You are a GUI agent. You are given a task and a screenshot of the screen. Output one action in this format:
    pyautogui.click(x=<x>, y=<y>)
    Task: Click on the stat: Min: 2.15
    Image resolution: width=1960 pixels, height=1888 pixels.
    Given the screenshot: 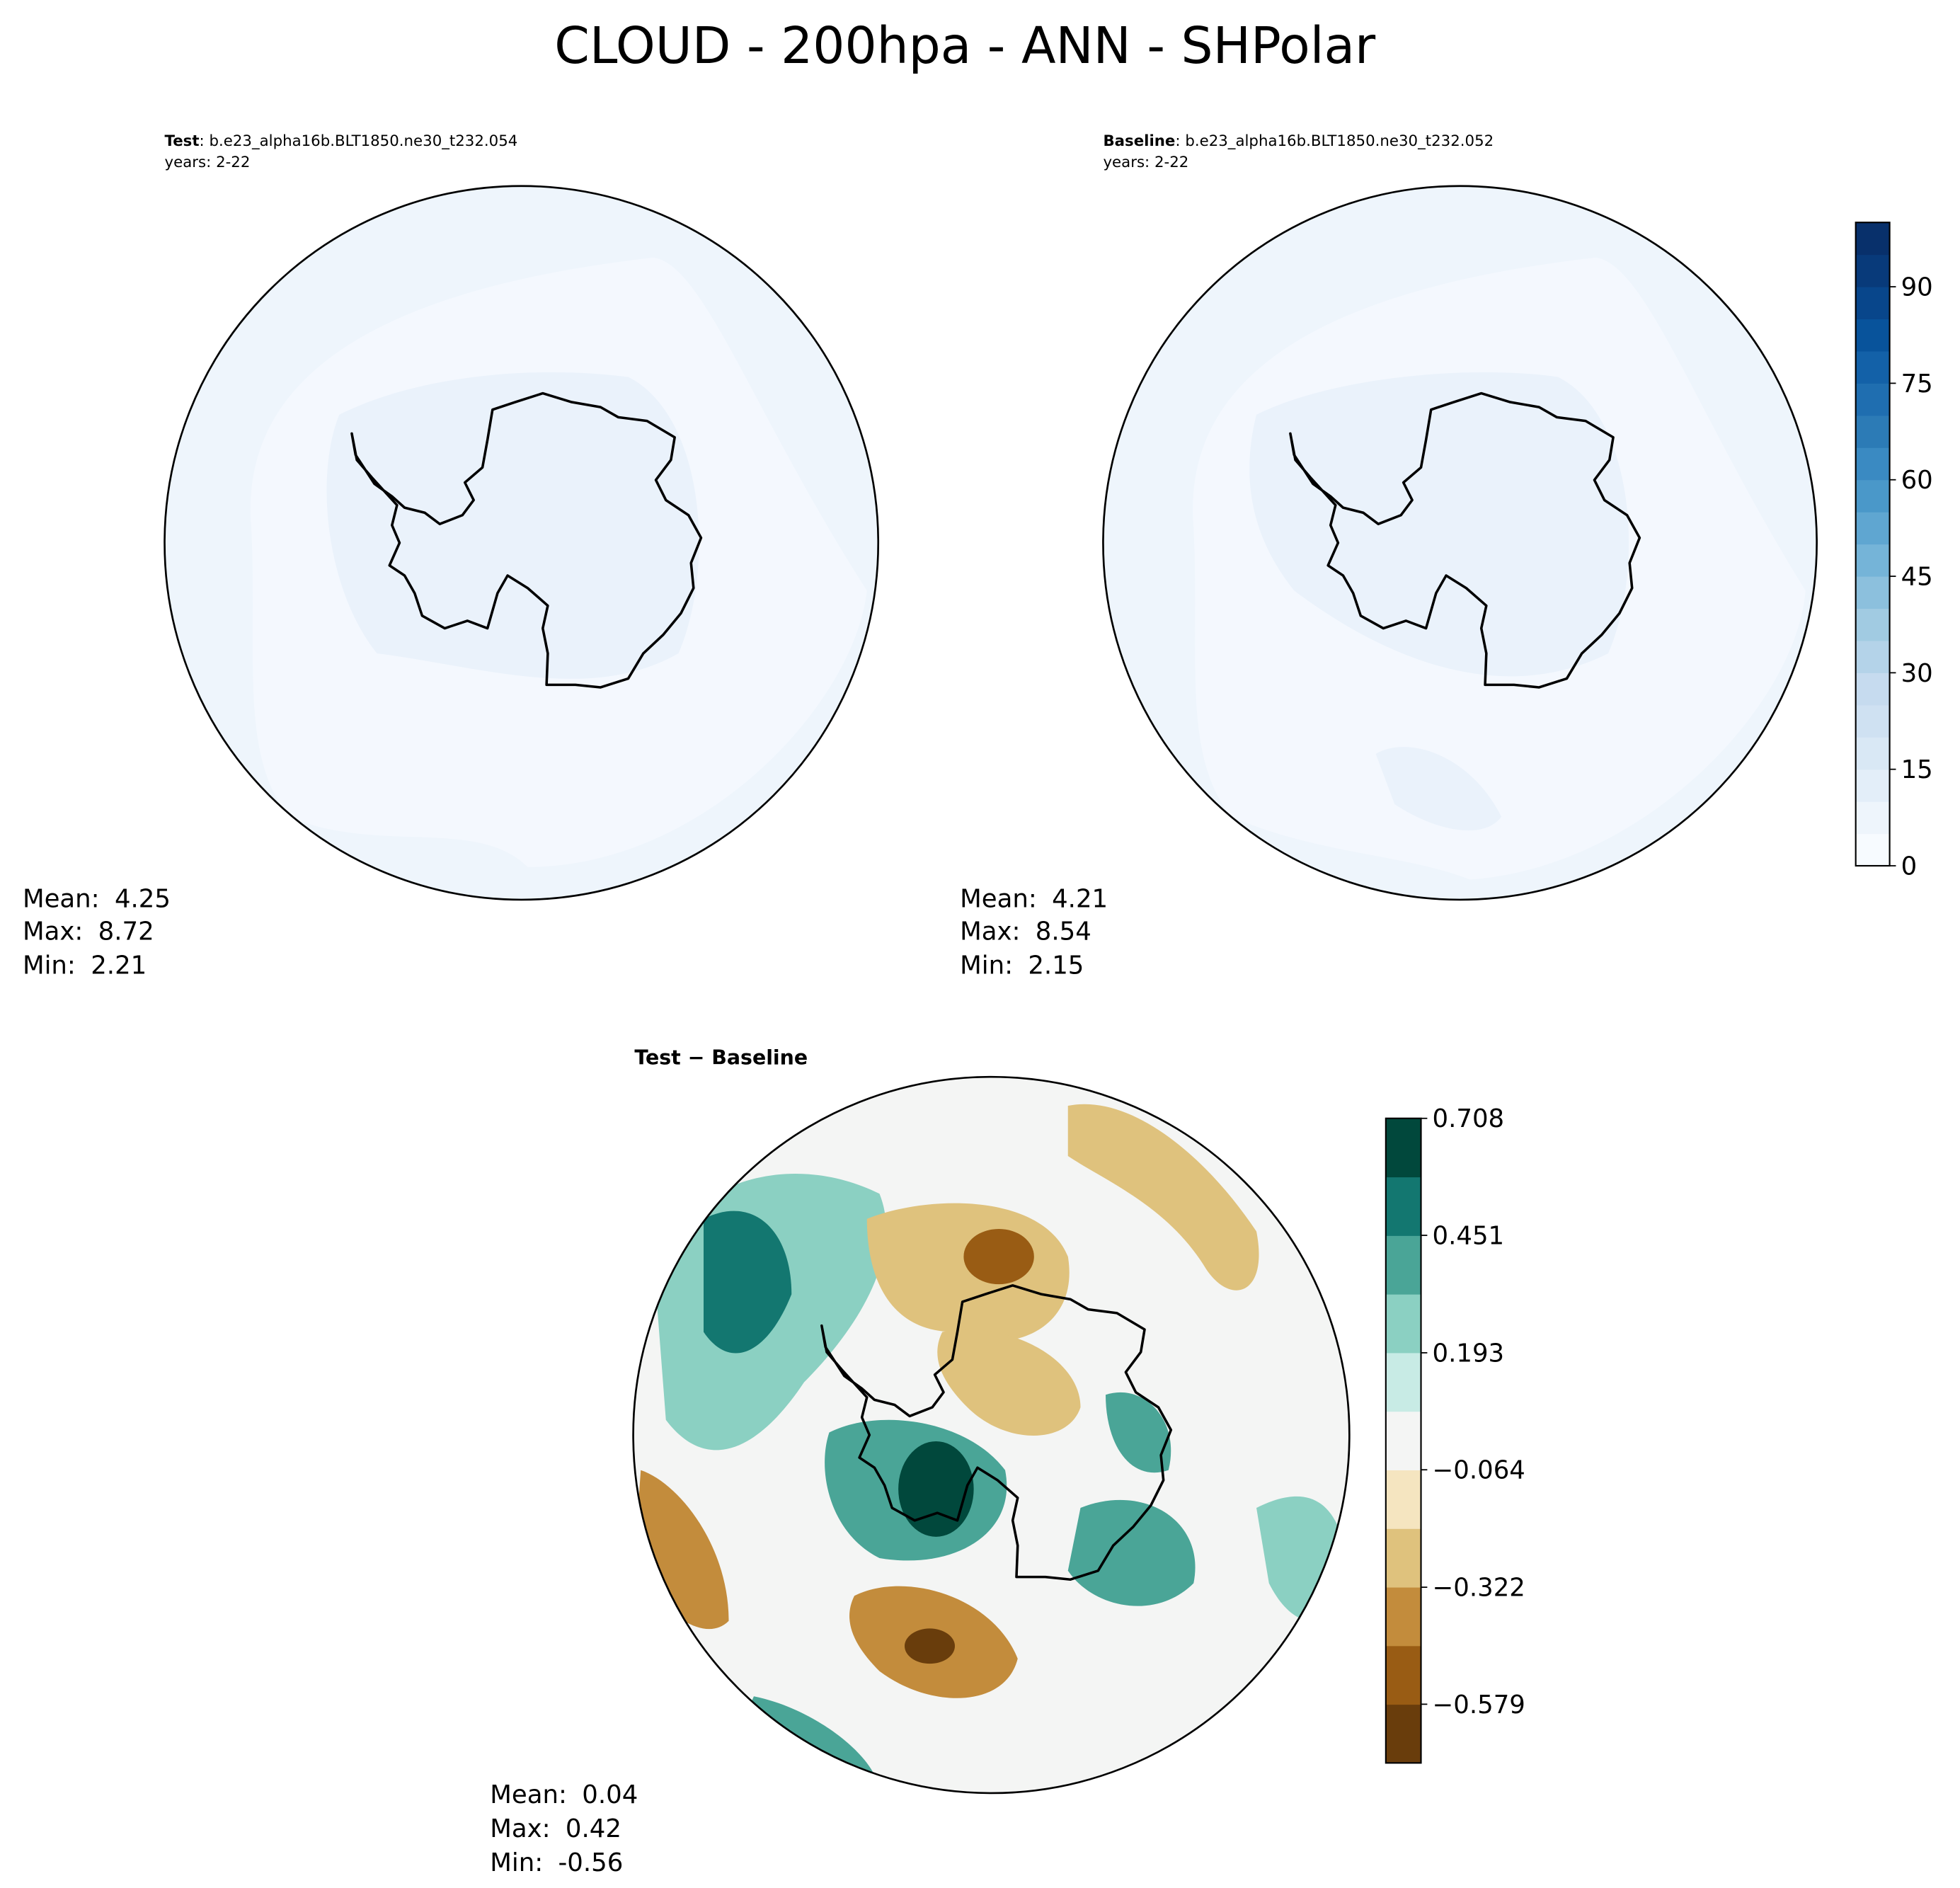 What is the action you would take?
    pyautogui.click(x=1022, y=966)
    